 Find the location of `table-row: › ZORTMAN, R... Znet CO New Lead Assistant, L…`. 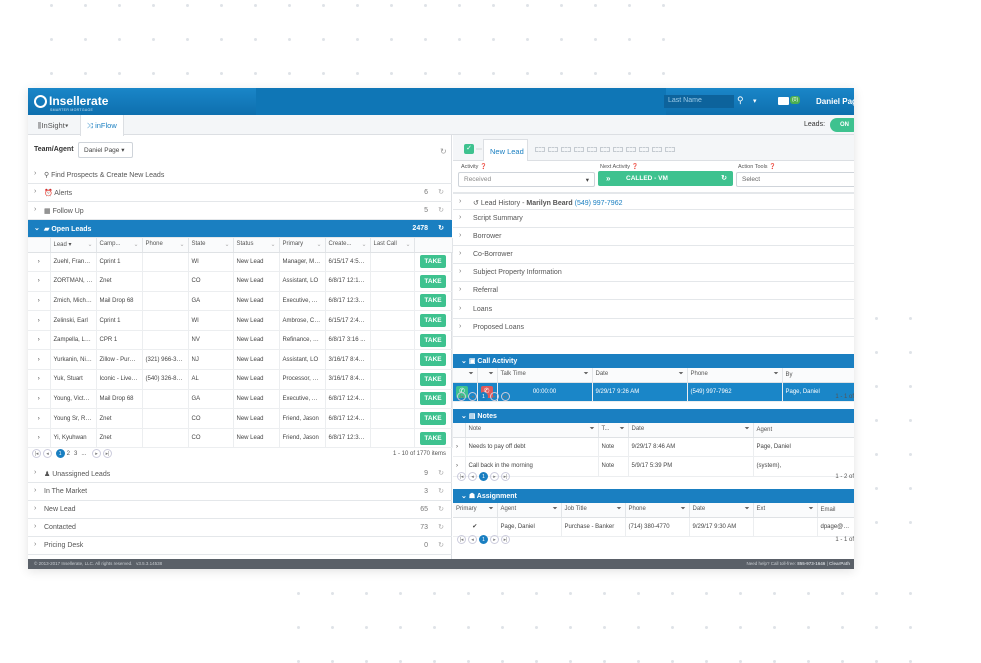

table-row: › ZORTMAN, R... Znet CO New Lead Assistant, L… is located at coordinates (240, 281).